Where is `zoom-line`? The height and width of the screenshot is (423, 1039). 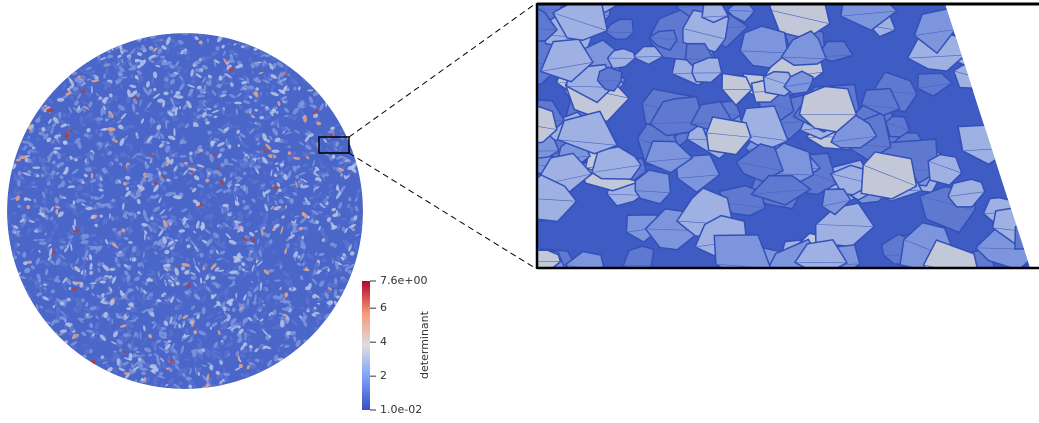
zoom-line is located at coordinates (442, 210).